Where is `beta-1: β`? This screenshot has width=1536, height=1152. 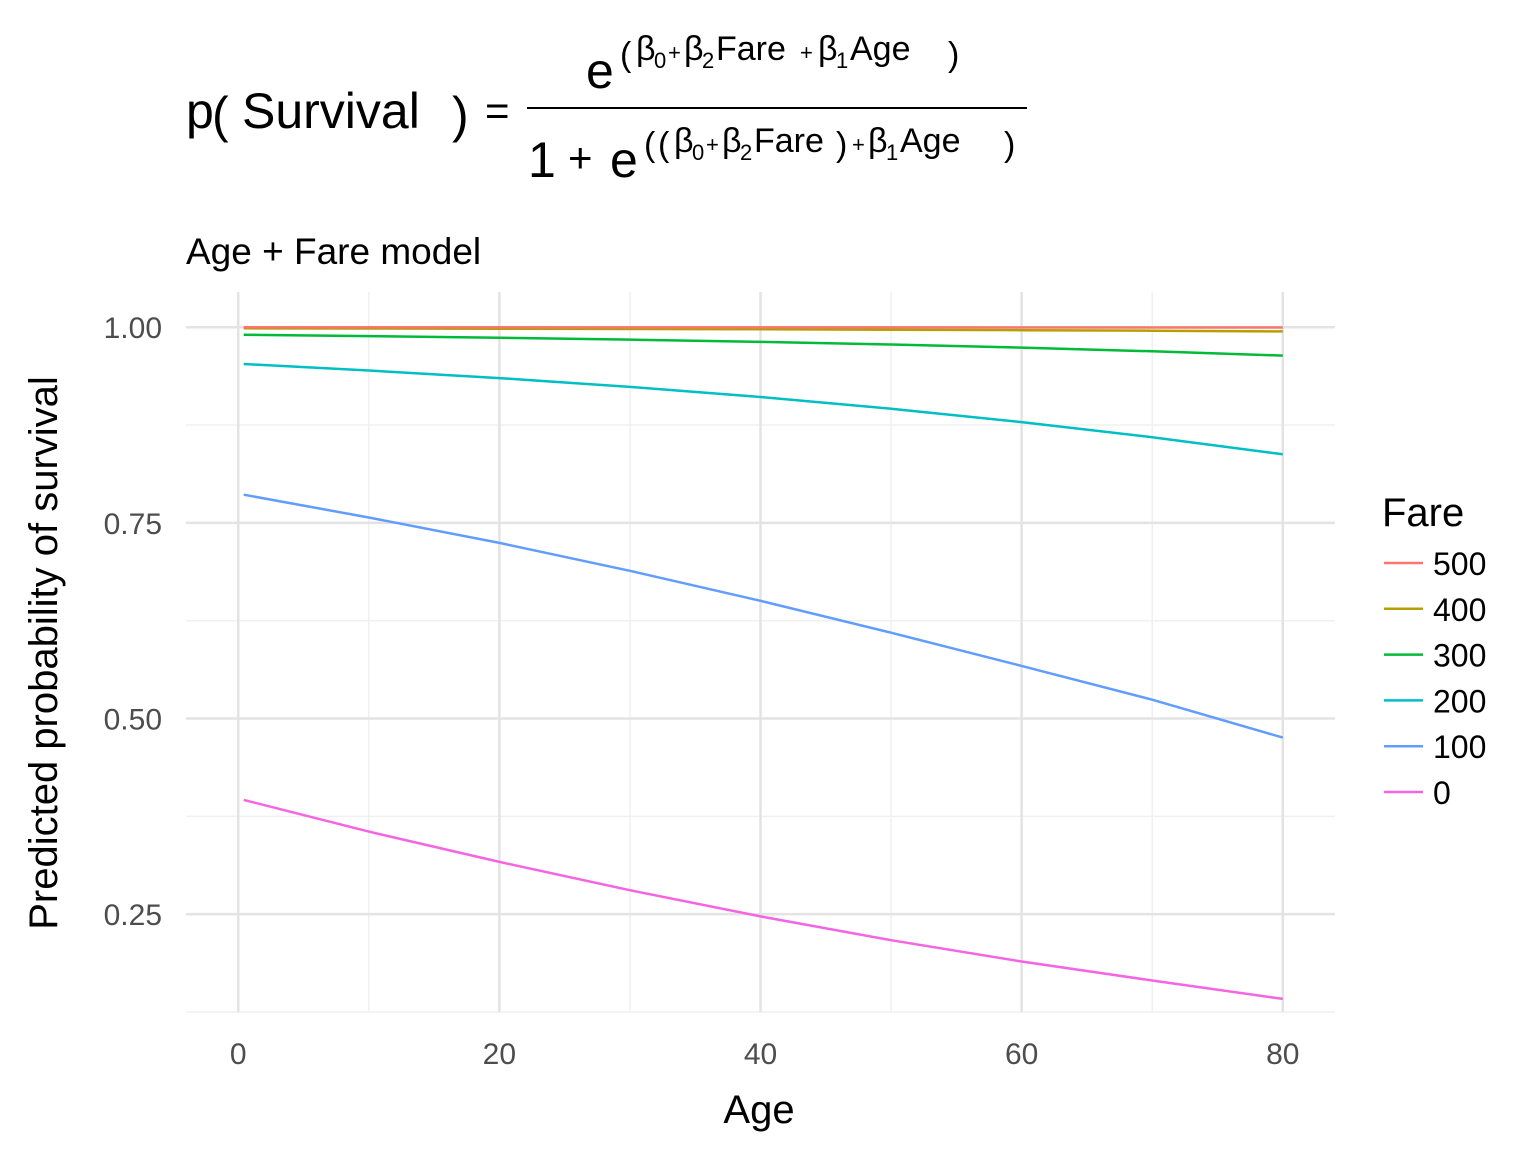 beta-1: β is located at coordinates (828, 49).